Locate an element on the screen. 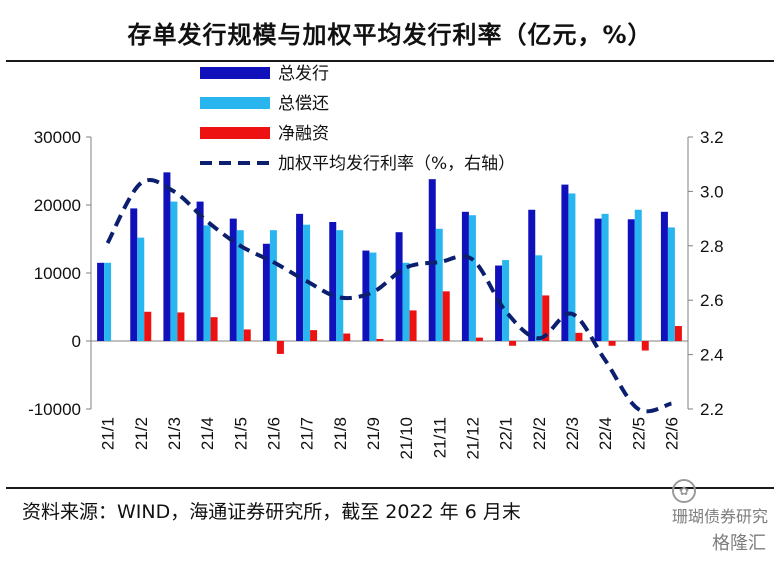 This screenshot has height=565, width=780. x-tick-label: 21/2 is located at coordinates (141, 433).